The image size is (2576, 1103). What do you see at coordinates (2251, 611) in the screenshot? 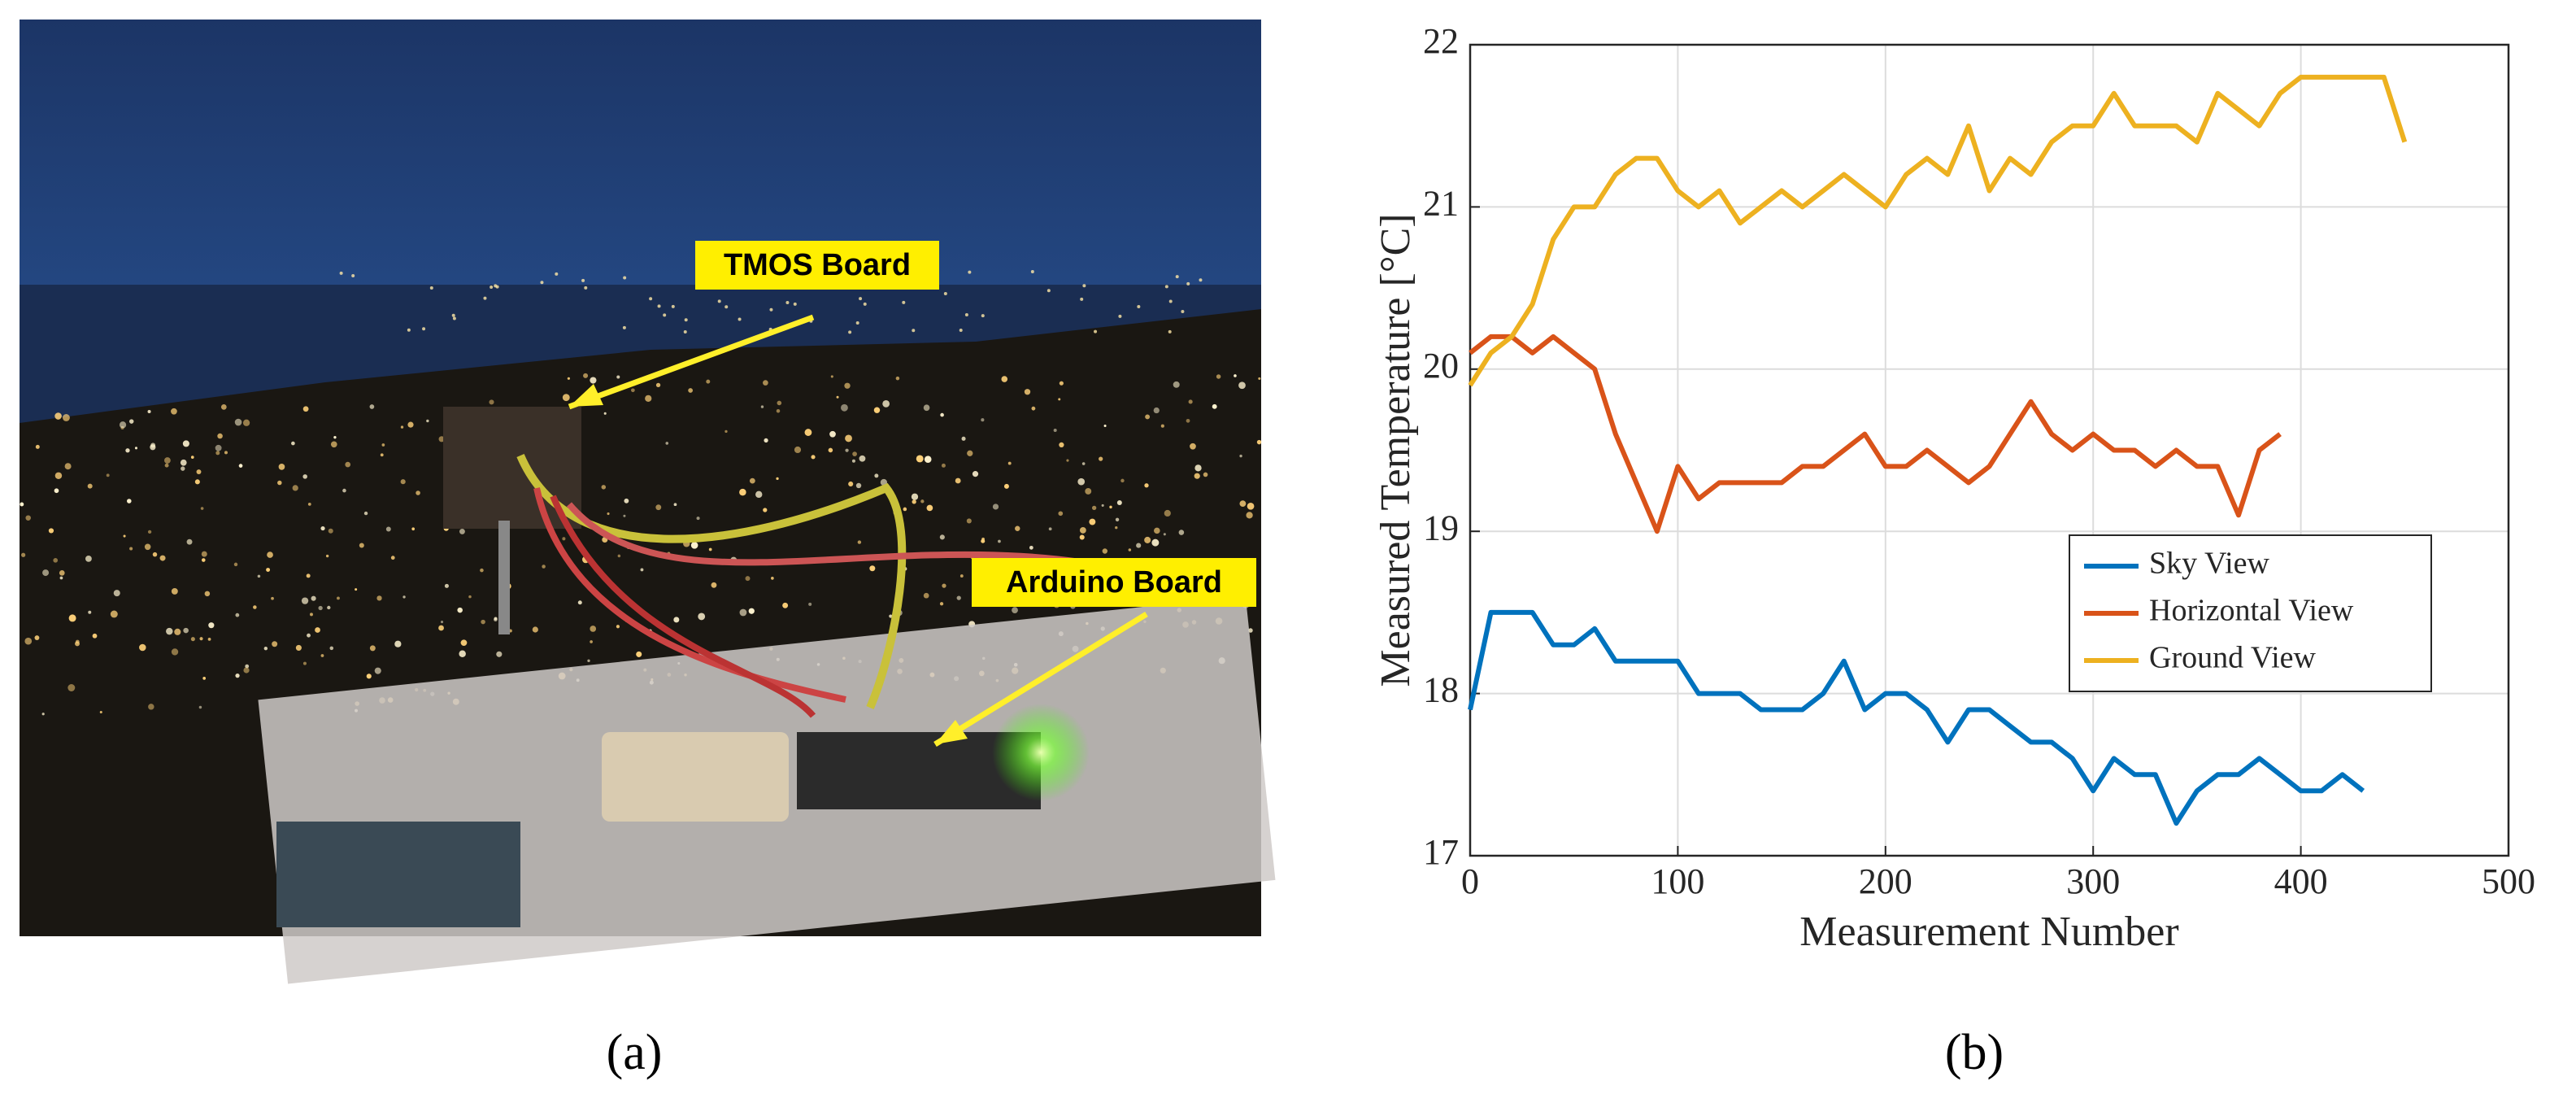
I see `legend-label: Horizontal View` at bounding box center [2251, 611].